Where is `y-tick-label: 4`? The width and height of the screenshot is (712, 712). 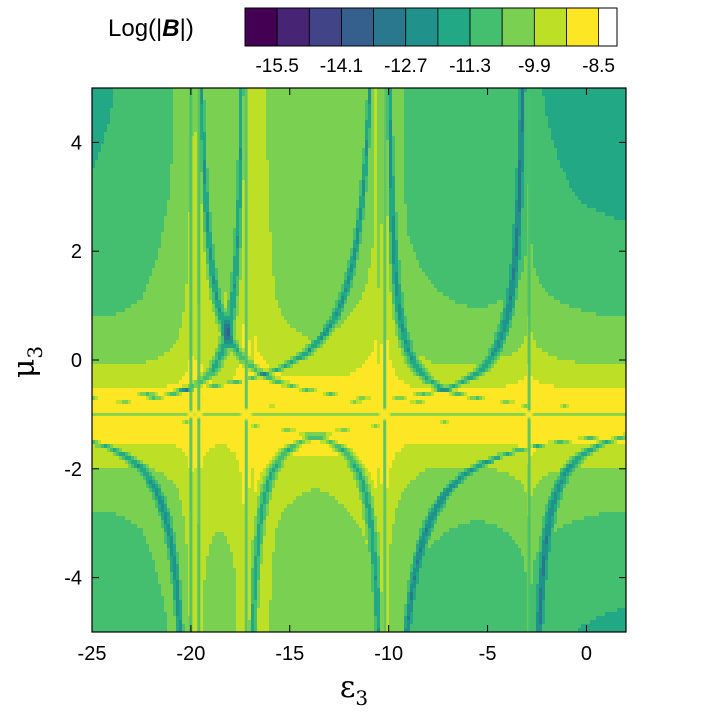
y-tick-label: 4 is located at coordinates (76, 143).